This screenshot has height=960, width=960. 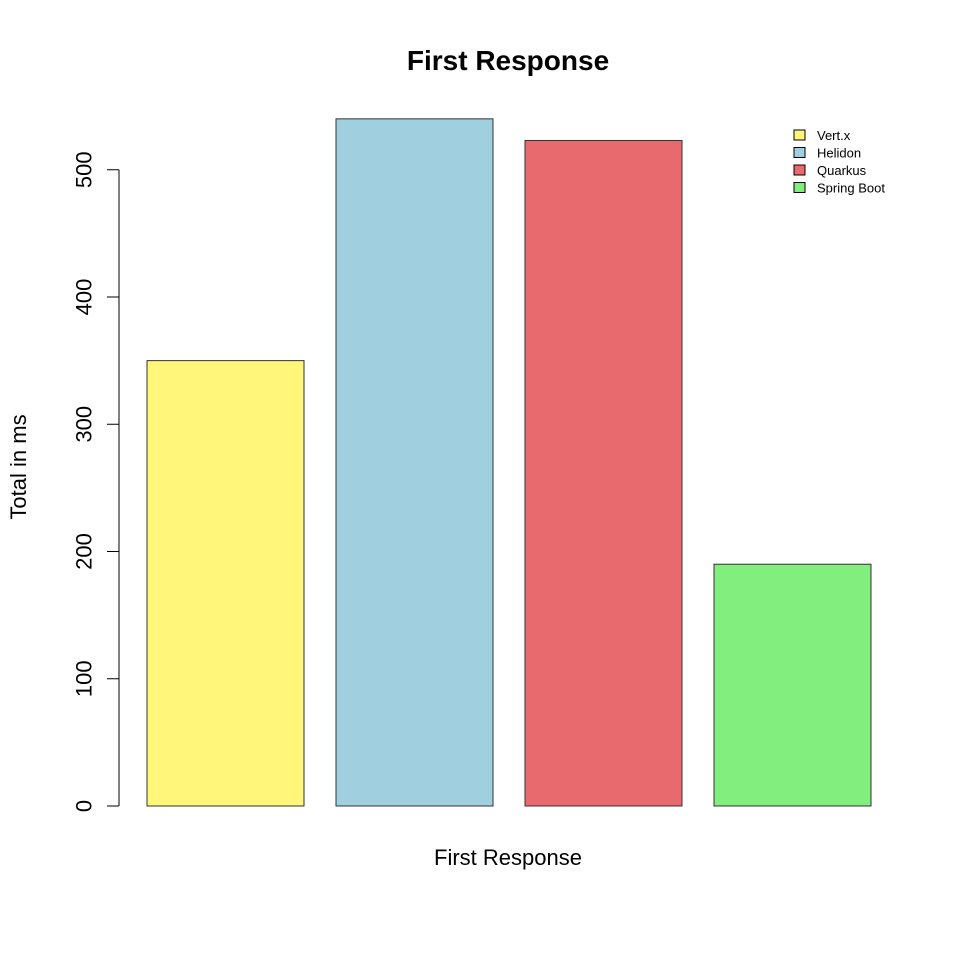 What do you see at coordinates (839, 162) in the screenshot?
I see `legend: Vert.x Helidon Quarkus Spring Boot` at bounding box center [839, 162].